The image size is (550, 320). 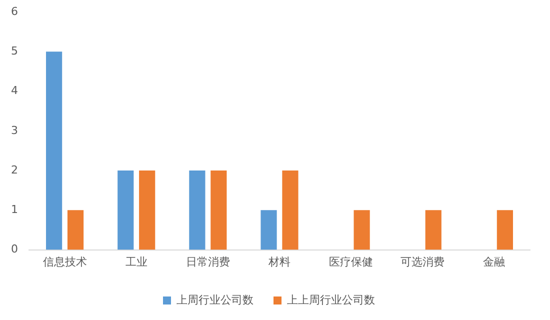 What do you see at coordinates (14, 209) in the screenshot?
I see `y-tick-label: 1` at bounding box center [14, 209].